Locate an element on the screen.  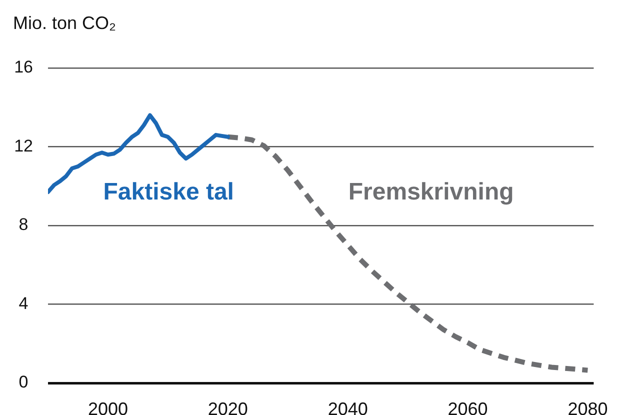
y-tick-label: 4 is located at coordinates (23, 303).